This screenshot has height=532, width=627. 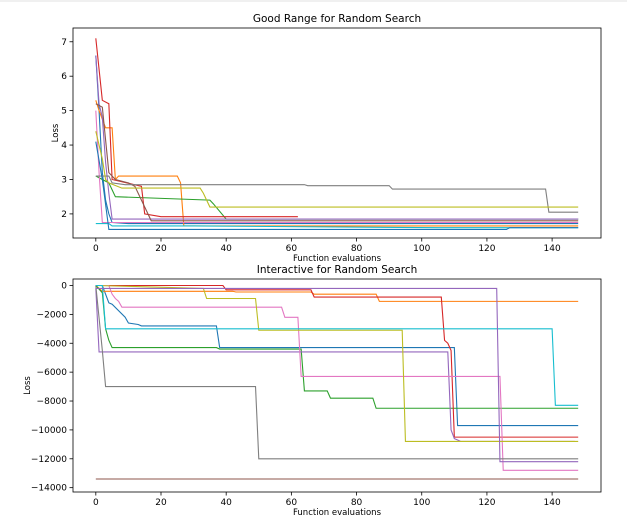 What do you see at coordinates (52, 315) in the screenshot?
I see `y-tick-label: −2000` at bounding box center [52, 315].